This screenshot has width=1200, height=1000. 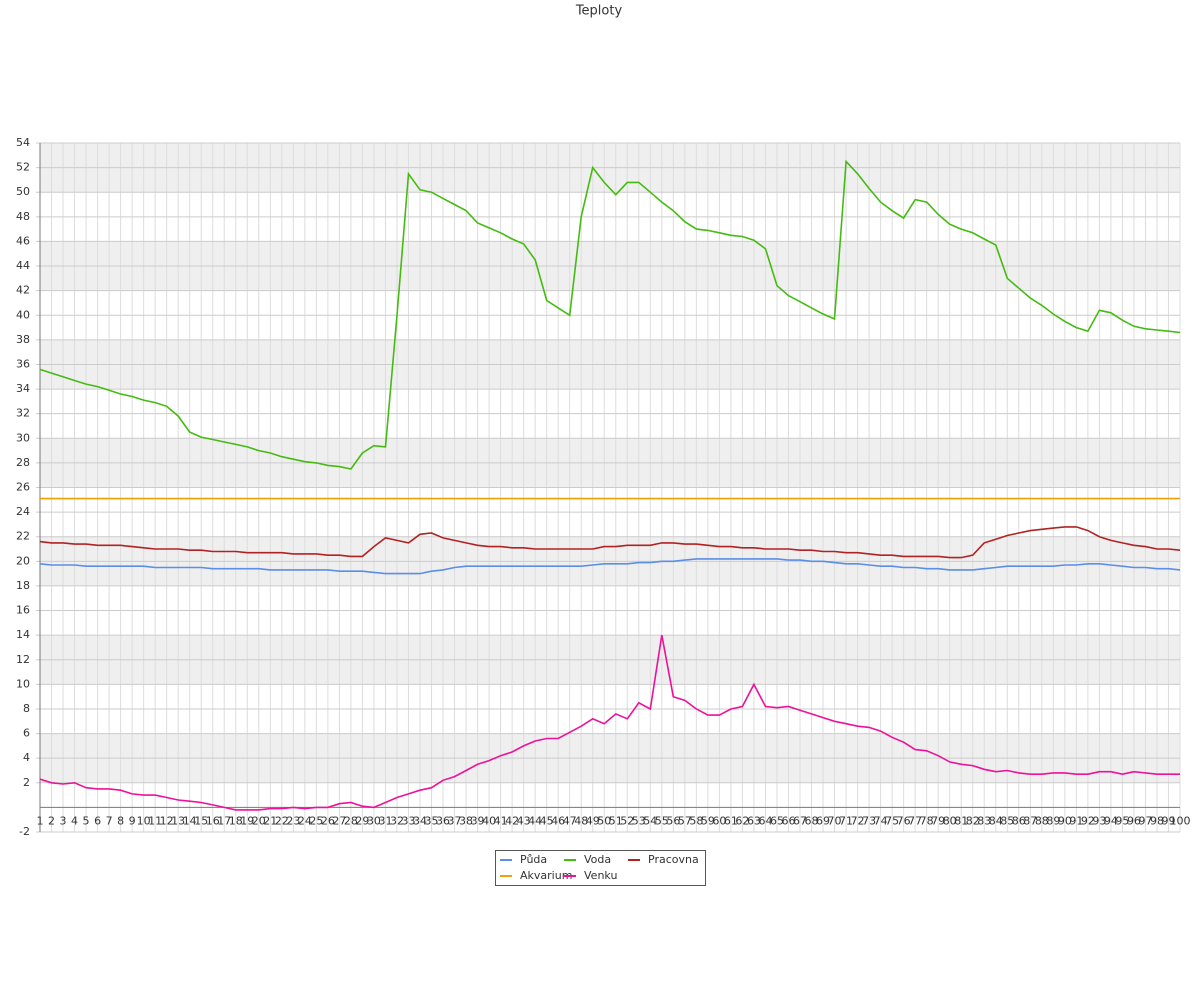 What do you see at coordinates (282, 820) in the screenshot?
I see `x-tick-label: 22` at bounding box center [282, 820].